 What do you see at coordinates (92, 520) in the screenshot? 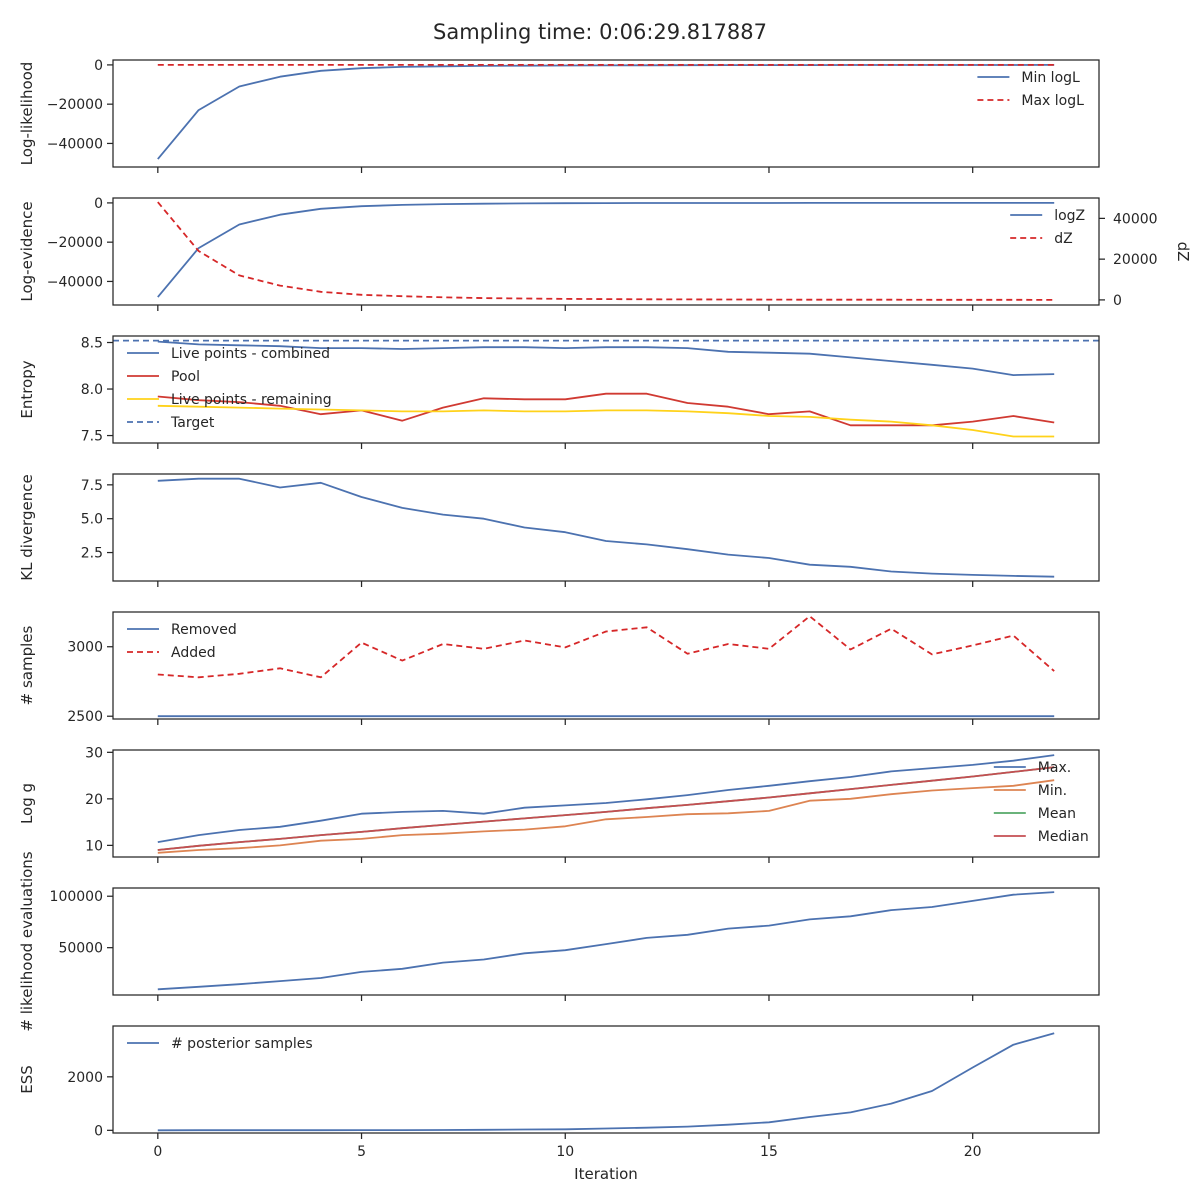
I see `y-tick-label: 5.0` at bounding box center [92, 520].